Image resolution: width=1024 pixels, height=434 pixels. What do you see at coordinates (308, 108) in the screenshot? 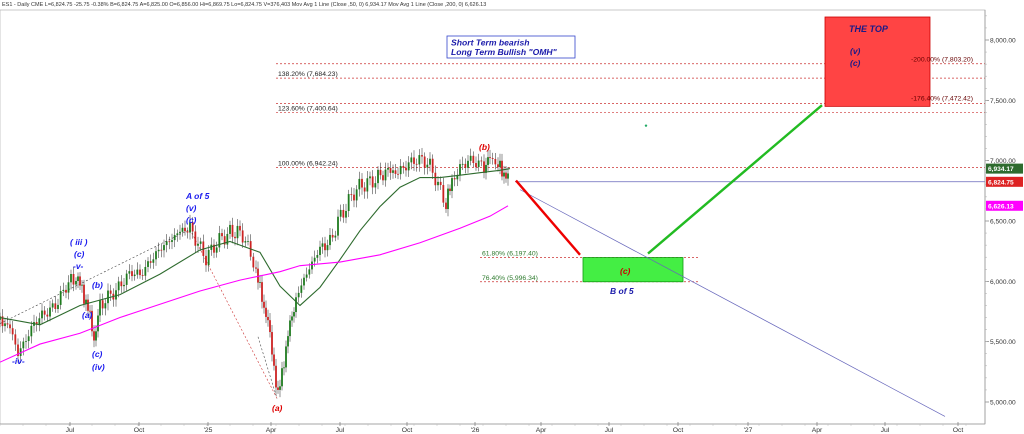
I see `fib-label: 123.60% (7,400.64)` at bounding box center [308, 108].